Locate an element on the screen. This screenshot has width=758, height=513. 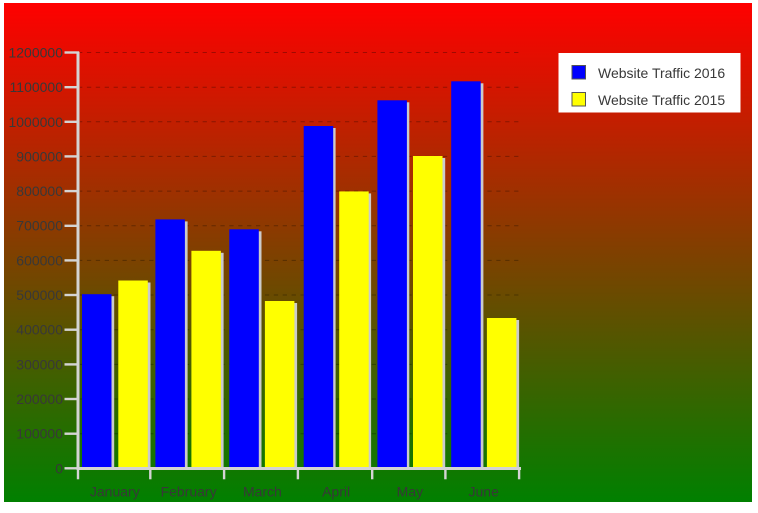
svg-text: 400000 is located at coordinates (39, 330).